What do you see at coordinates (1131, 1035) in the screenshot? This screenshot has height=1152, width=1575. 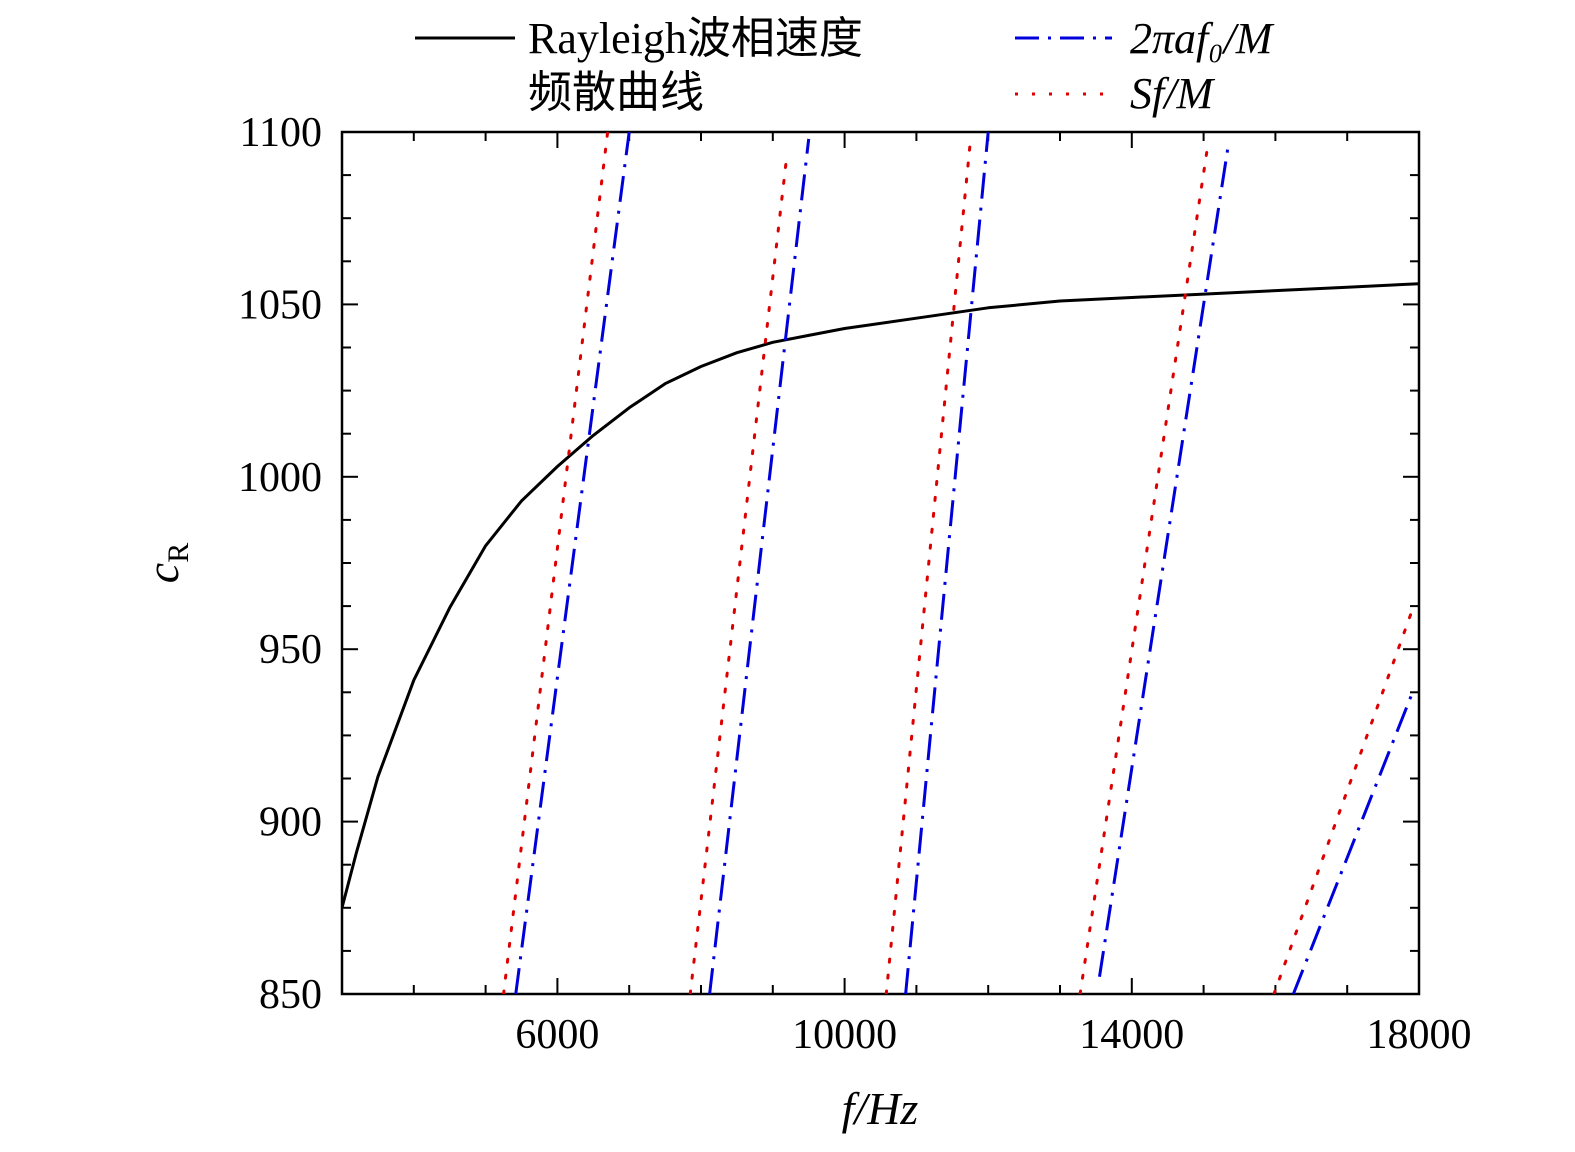 I see `x-tick-label: 14000` at bounding box center [1131, 1035].